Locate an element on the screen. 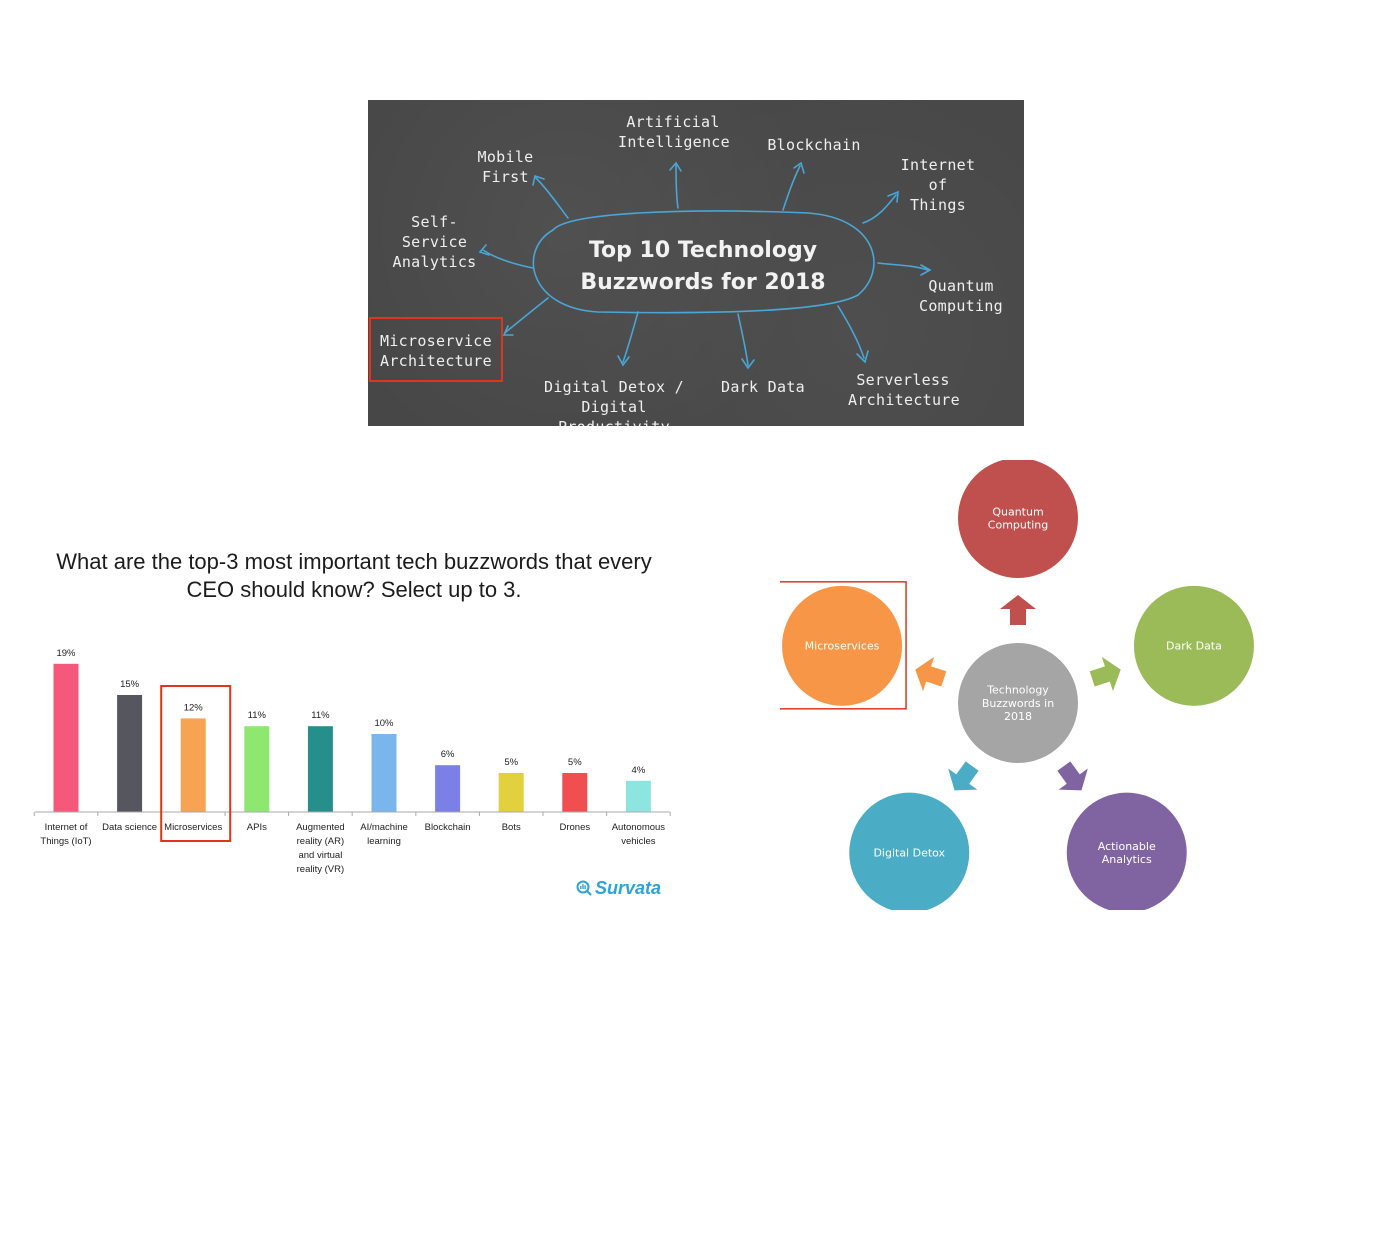 This screenshot has width=1394, height=1256. cycle-node-label: Actionable Analytics is located at coordinates (1127, 853).